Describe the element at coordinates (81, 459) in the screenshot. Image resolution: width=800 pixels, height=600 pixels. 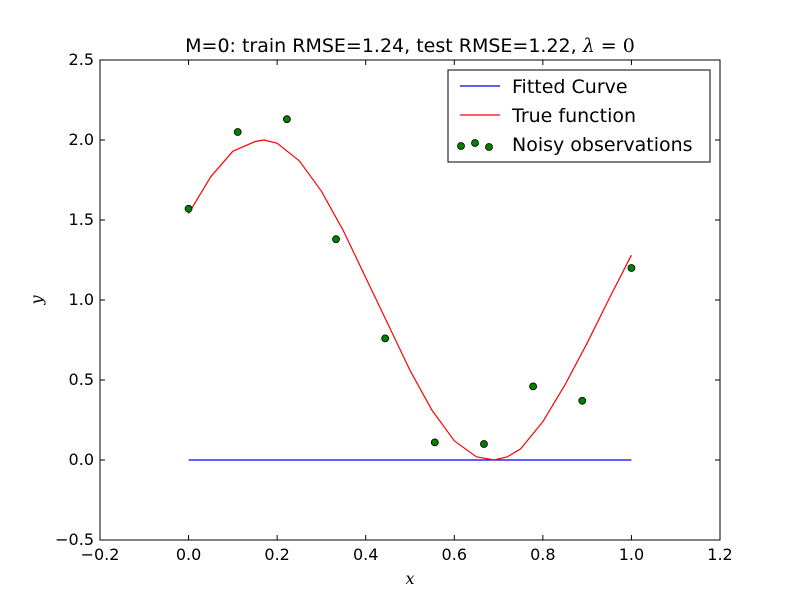
I see `y-tick-label: 0.0` at that location.